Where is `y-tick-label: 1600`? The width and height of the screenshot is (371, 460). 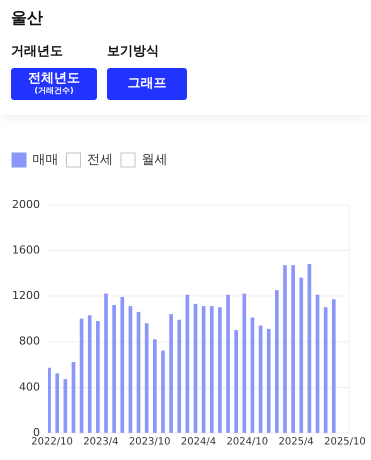 y-tick-label: 1600 is located at coordinates (26, 249).